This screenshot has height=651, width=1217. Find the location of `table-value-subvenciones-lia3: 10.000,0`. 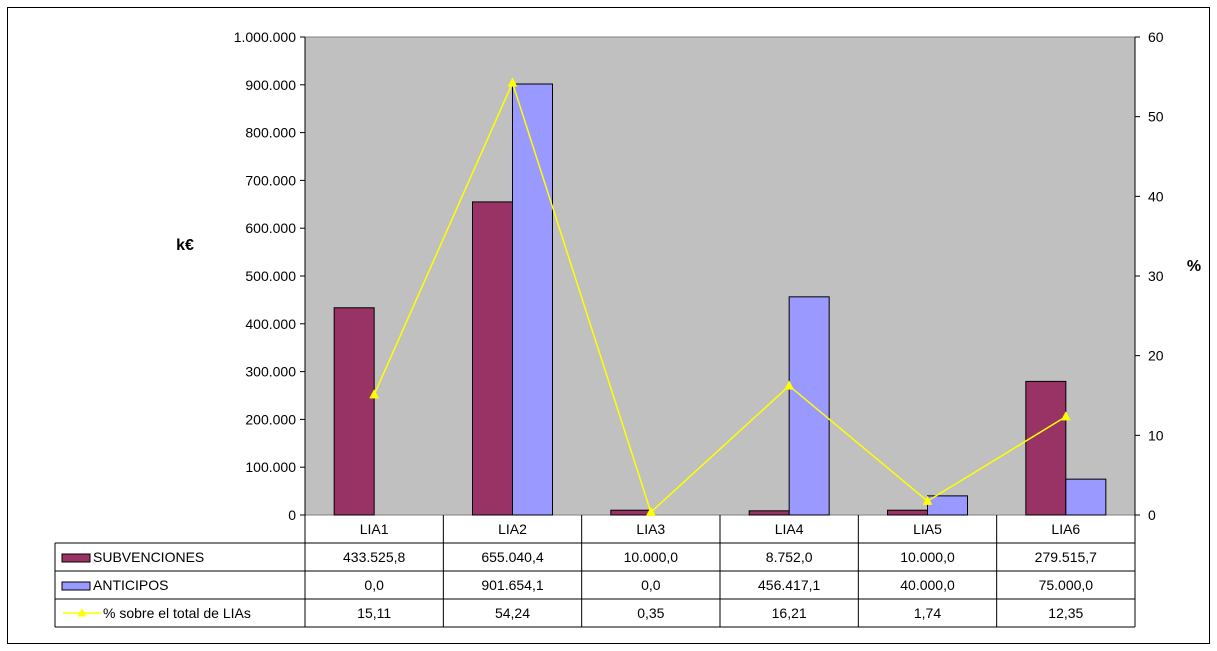

table-value-subvenciones-lia3: 10.000,0 is located at coordinates (651, 557).